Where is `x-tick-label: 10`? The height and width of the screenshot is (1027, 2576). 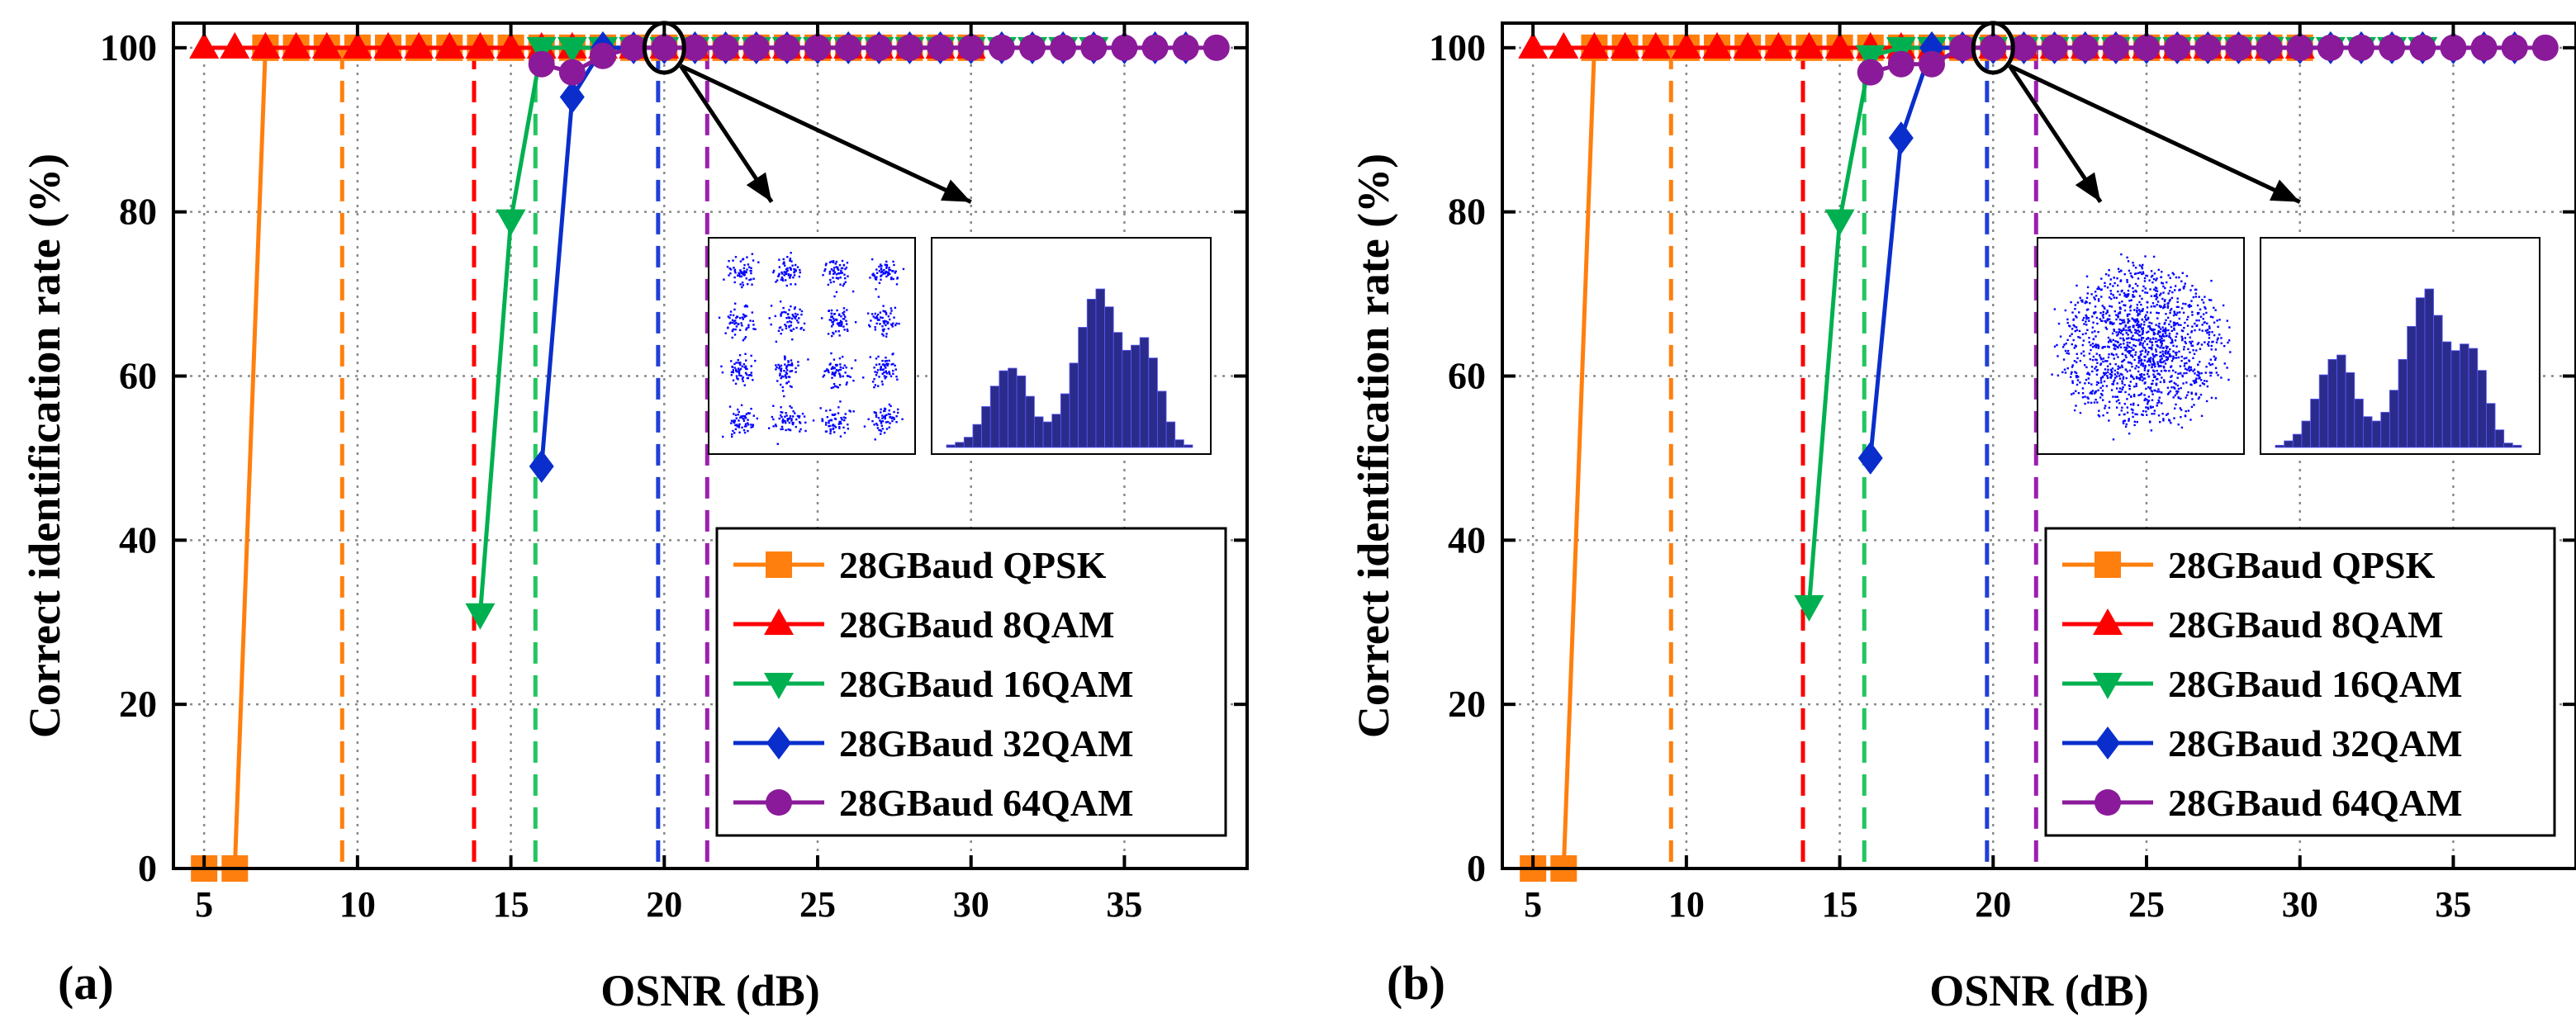 x-tick-label: 10 is located at coordinates (357, 905).